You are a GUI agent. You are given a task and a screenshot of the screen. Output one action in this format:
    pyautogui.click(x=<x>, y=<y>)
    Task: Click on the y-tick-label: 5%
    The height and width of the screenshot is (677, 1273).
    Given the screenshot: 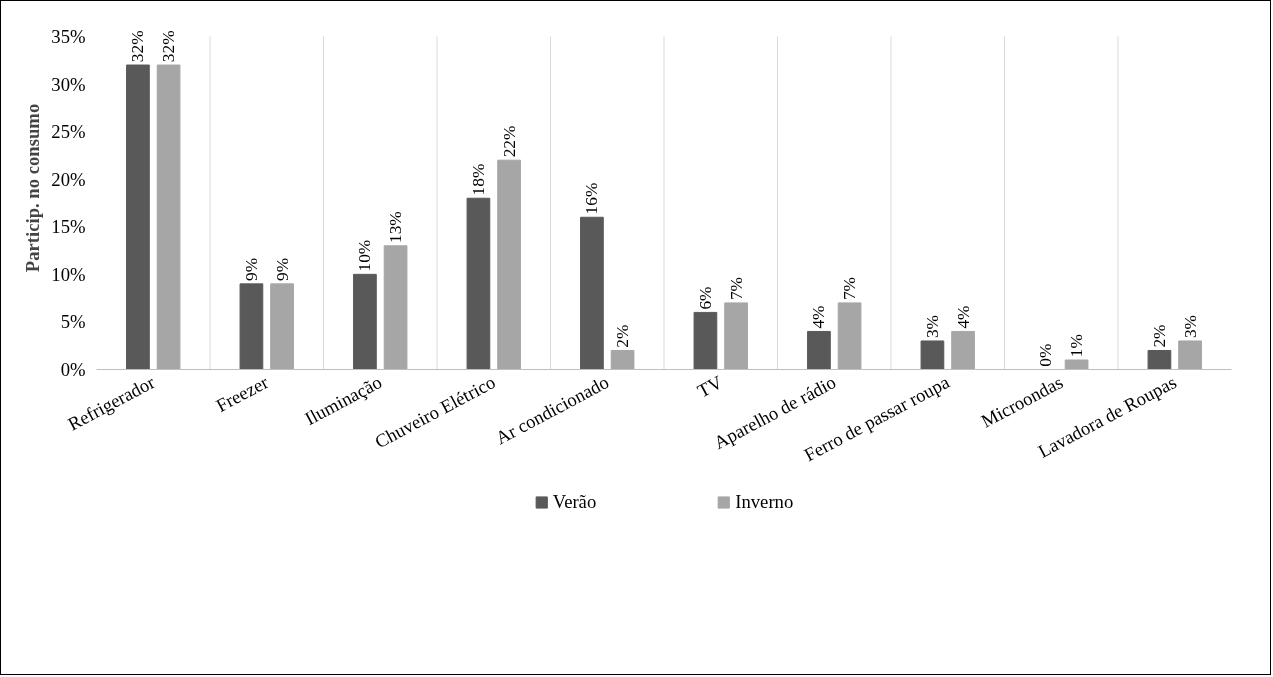 What is the action you would take?
    pyautogui.click(x=73, y=322)
    